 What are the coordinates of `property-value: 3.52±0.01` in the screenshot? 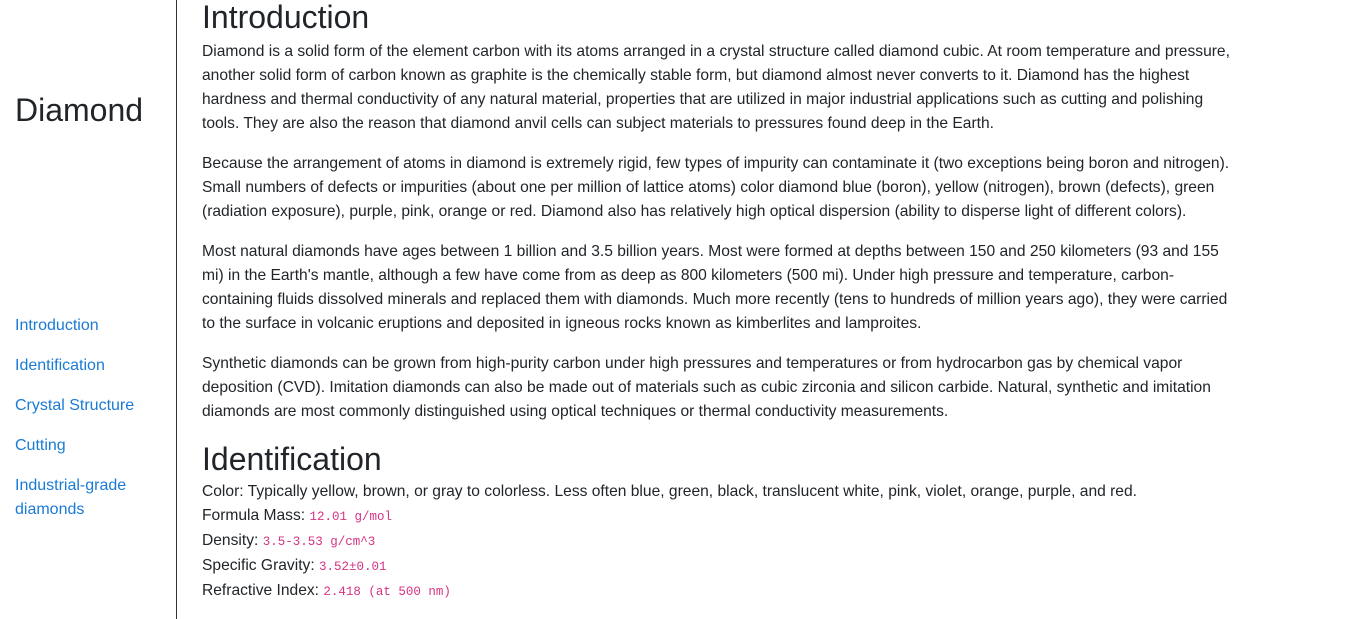 It's located at (353, 567).